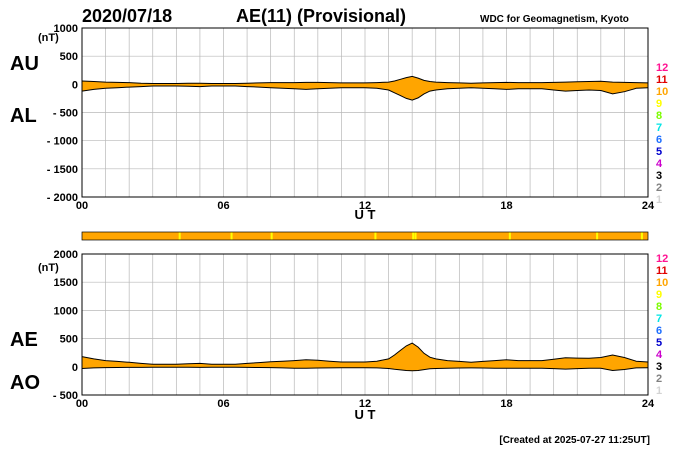 This screenshot has width=700, height=450. I want to click on au-al-legend-level: 8, so click(659, 116).